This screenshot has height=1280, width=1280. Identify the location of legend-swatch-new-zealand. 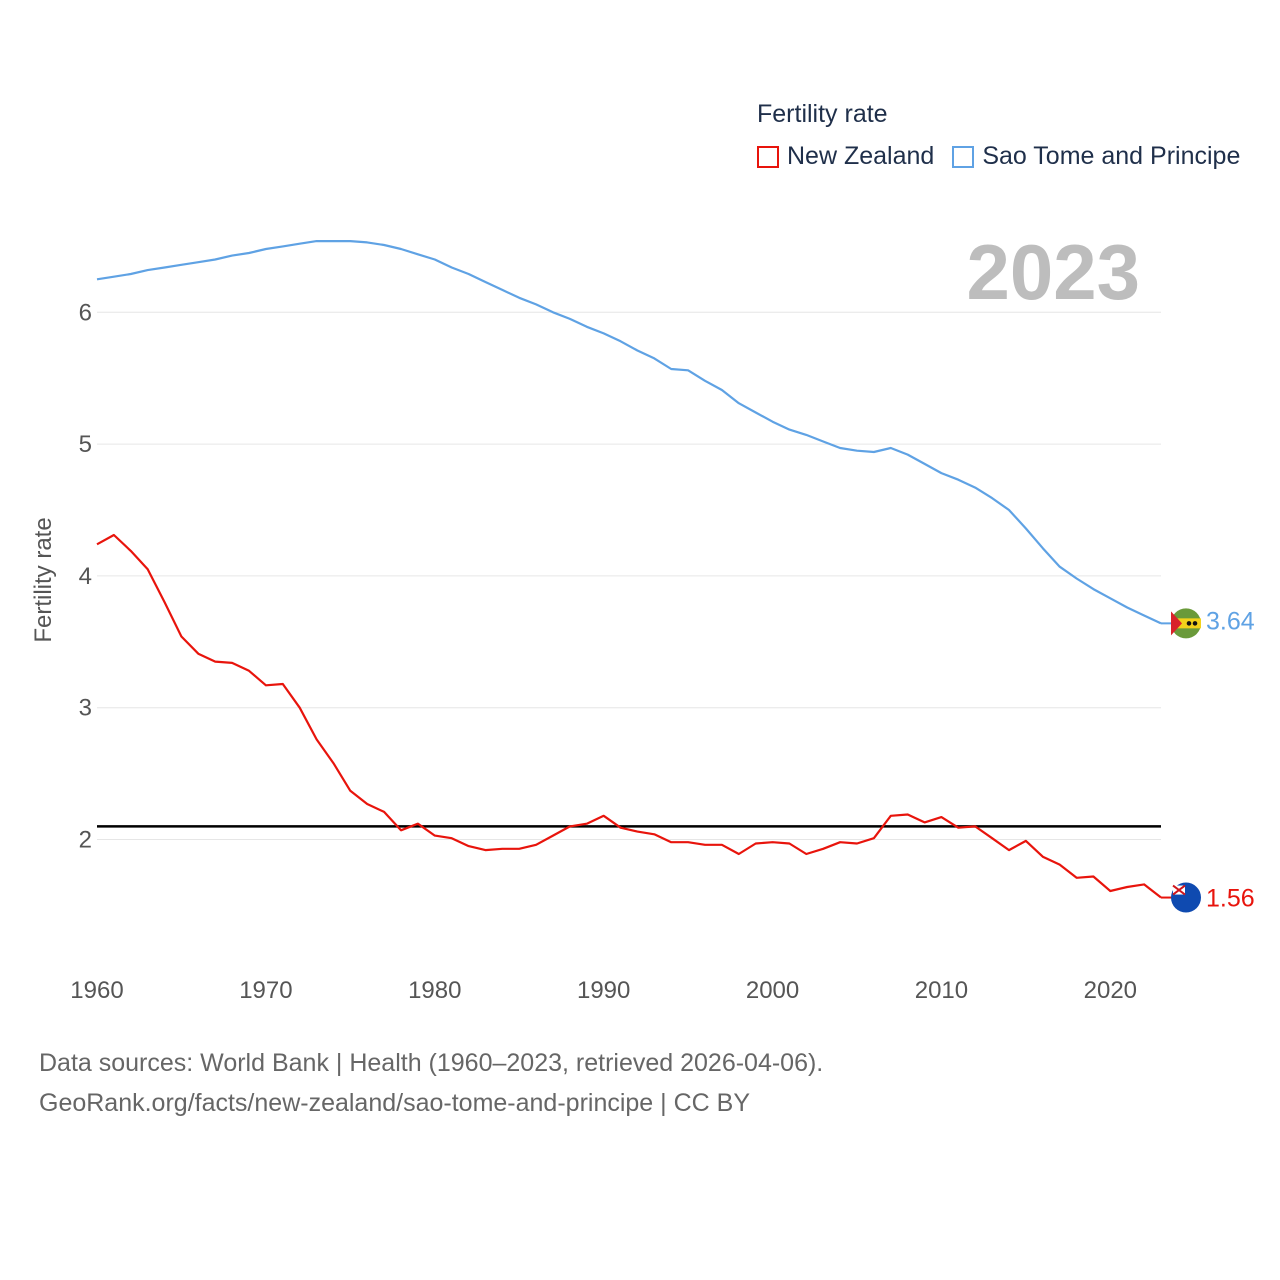
(768, 156).